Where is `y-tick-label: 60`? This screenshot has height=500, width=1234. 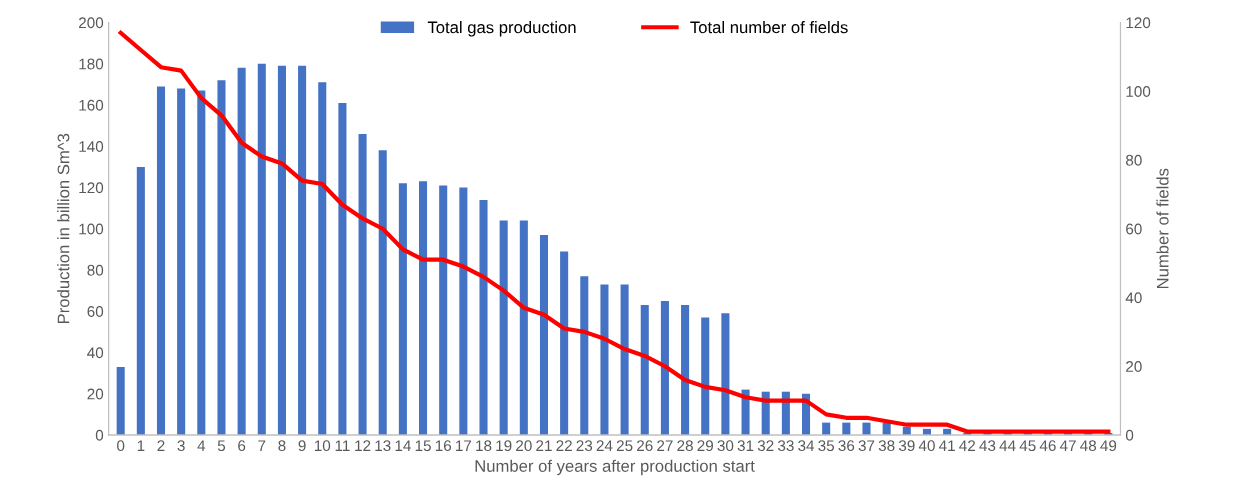
y-tick-label: 60 is located at coordinates (95, 311).